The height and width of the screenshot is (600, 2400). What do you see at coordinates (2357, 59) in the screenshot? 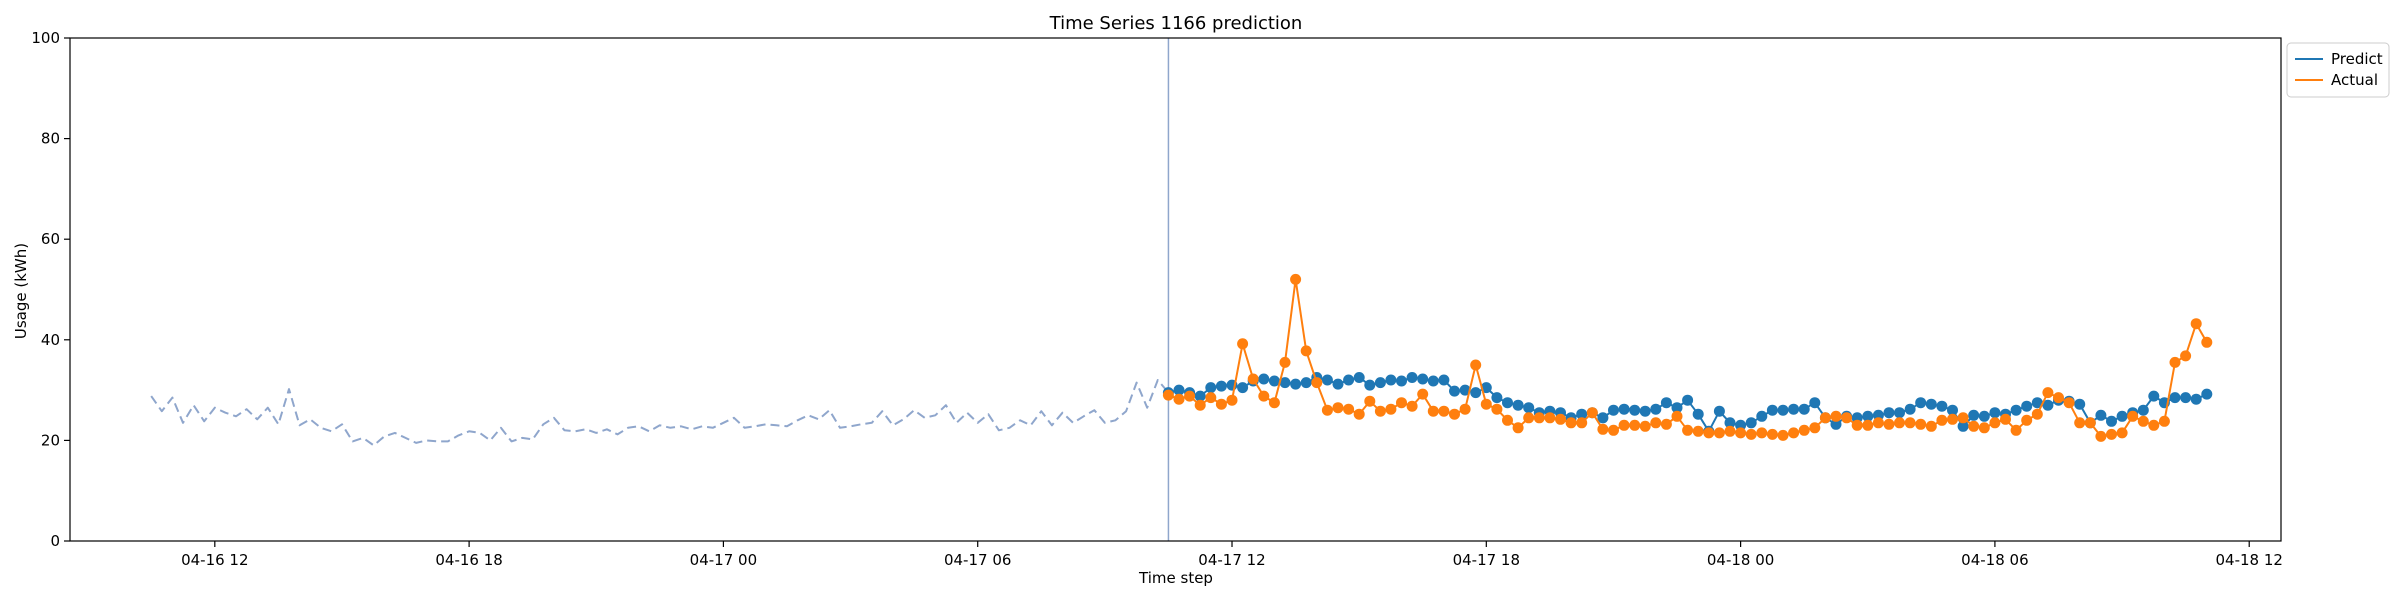
I see `legend-label-predict: Predict` at bounding box center [2357, 59].